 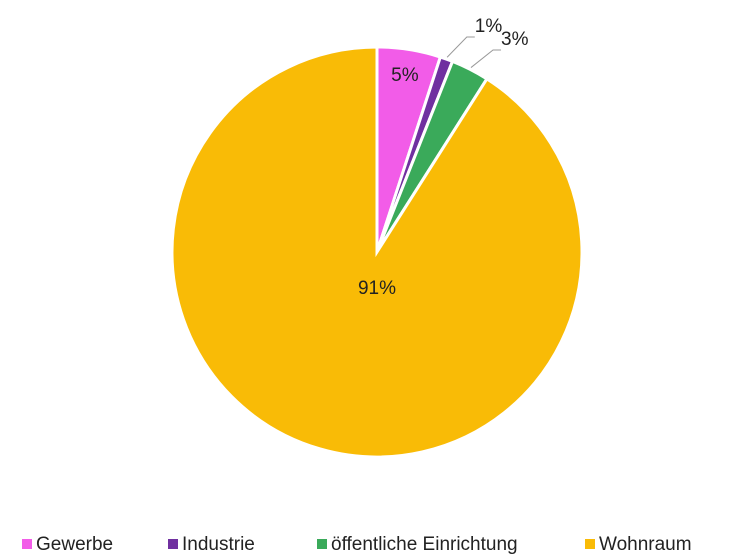 What do you see at coordinates (74, 544) in the screenshot?
I see `legend-label: Gewerbe` at bounding box center [74, 544].